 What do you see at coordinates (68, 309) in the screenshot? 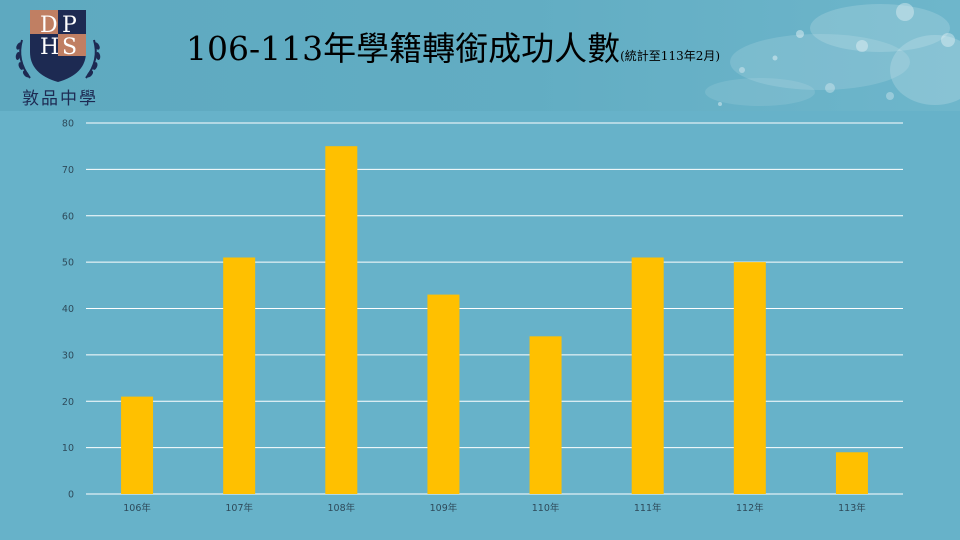
I see `y-tick-label: 40` at bounding box center [68, 309].